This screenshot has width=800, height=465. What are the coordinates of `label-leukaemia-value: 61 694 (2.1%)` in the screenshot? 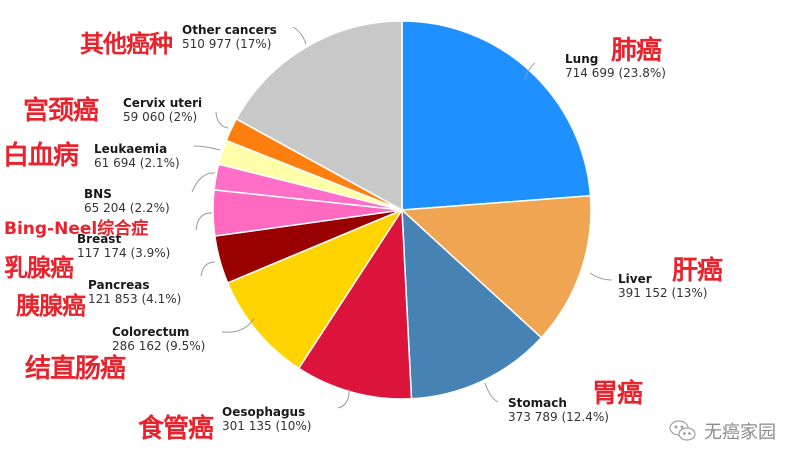 It's located at (137, 162).